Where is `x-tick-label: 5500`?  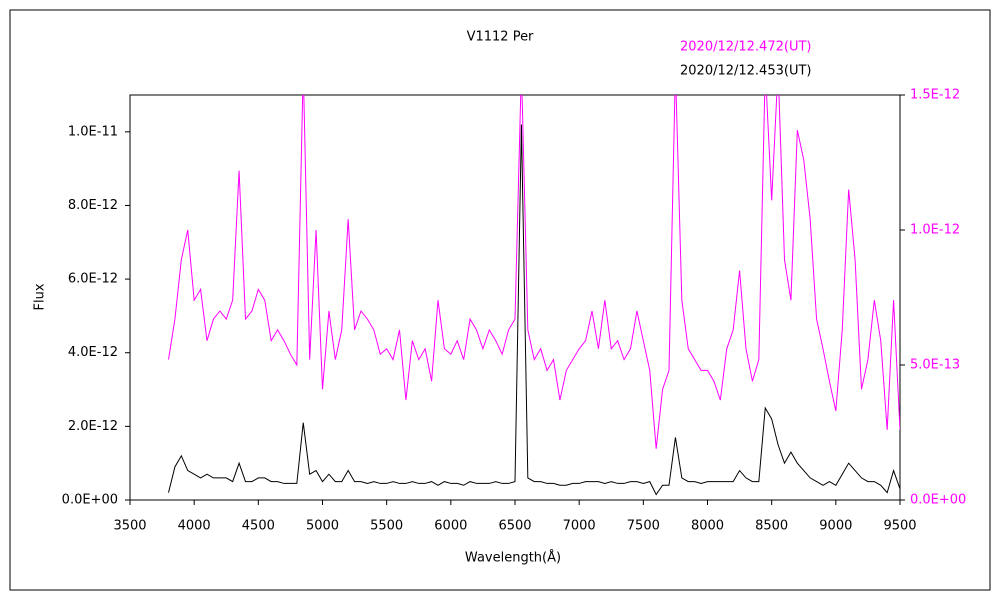
x-tick-label: 5500 is located at coordinates (386, 526).